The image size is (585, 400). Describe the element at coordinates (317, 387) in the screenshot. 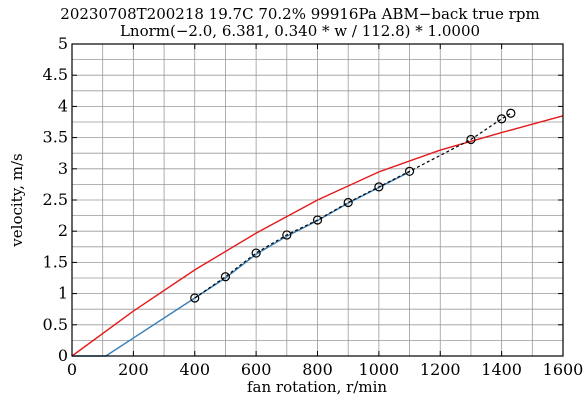

I see `x-axis-label: fan rotation, r/min` at that location.